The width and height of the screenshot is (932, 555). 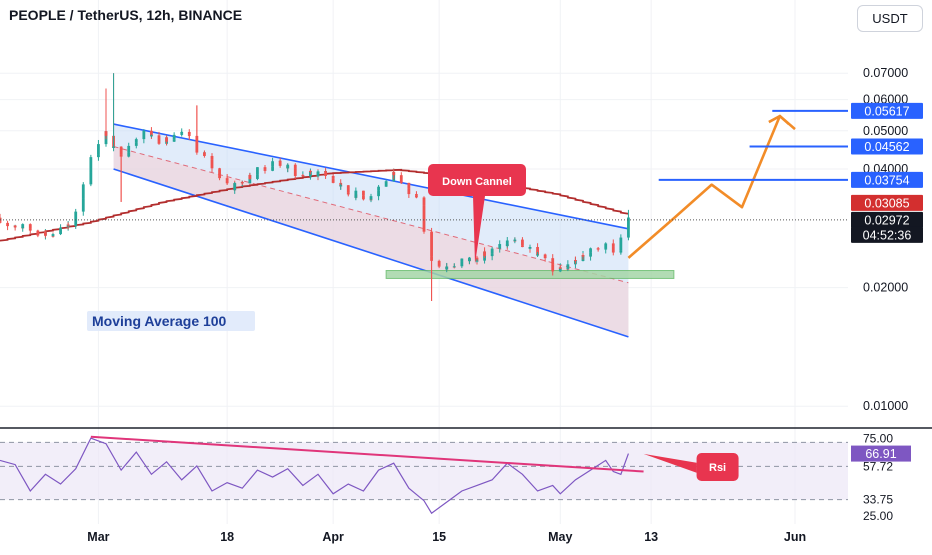 What do you see at coordinates (98, 537) in the screenshot?
I see `x-tick-label: Mar` at bounding box center [98, 537].